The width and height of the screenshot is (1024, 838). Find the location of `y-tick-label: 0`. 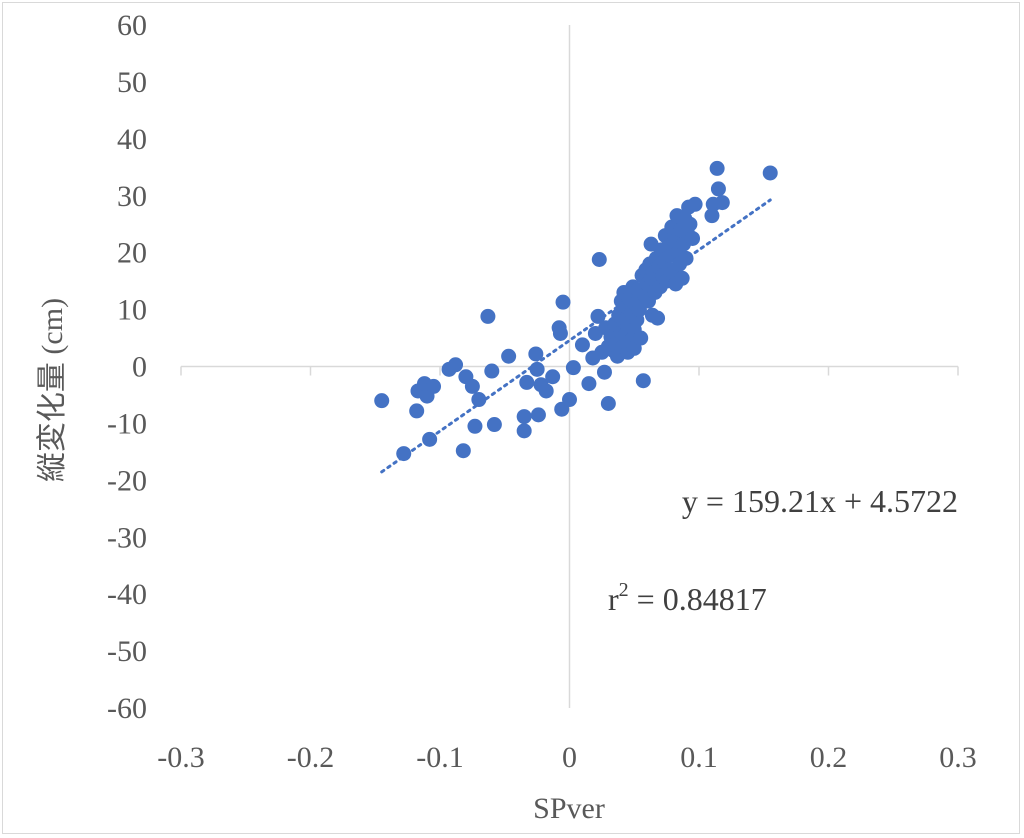

y-tick-label: 0 is located at coordinates (139, 367).